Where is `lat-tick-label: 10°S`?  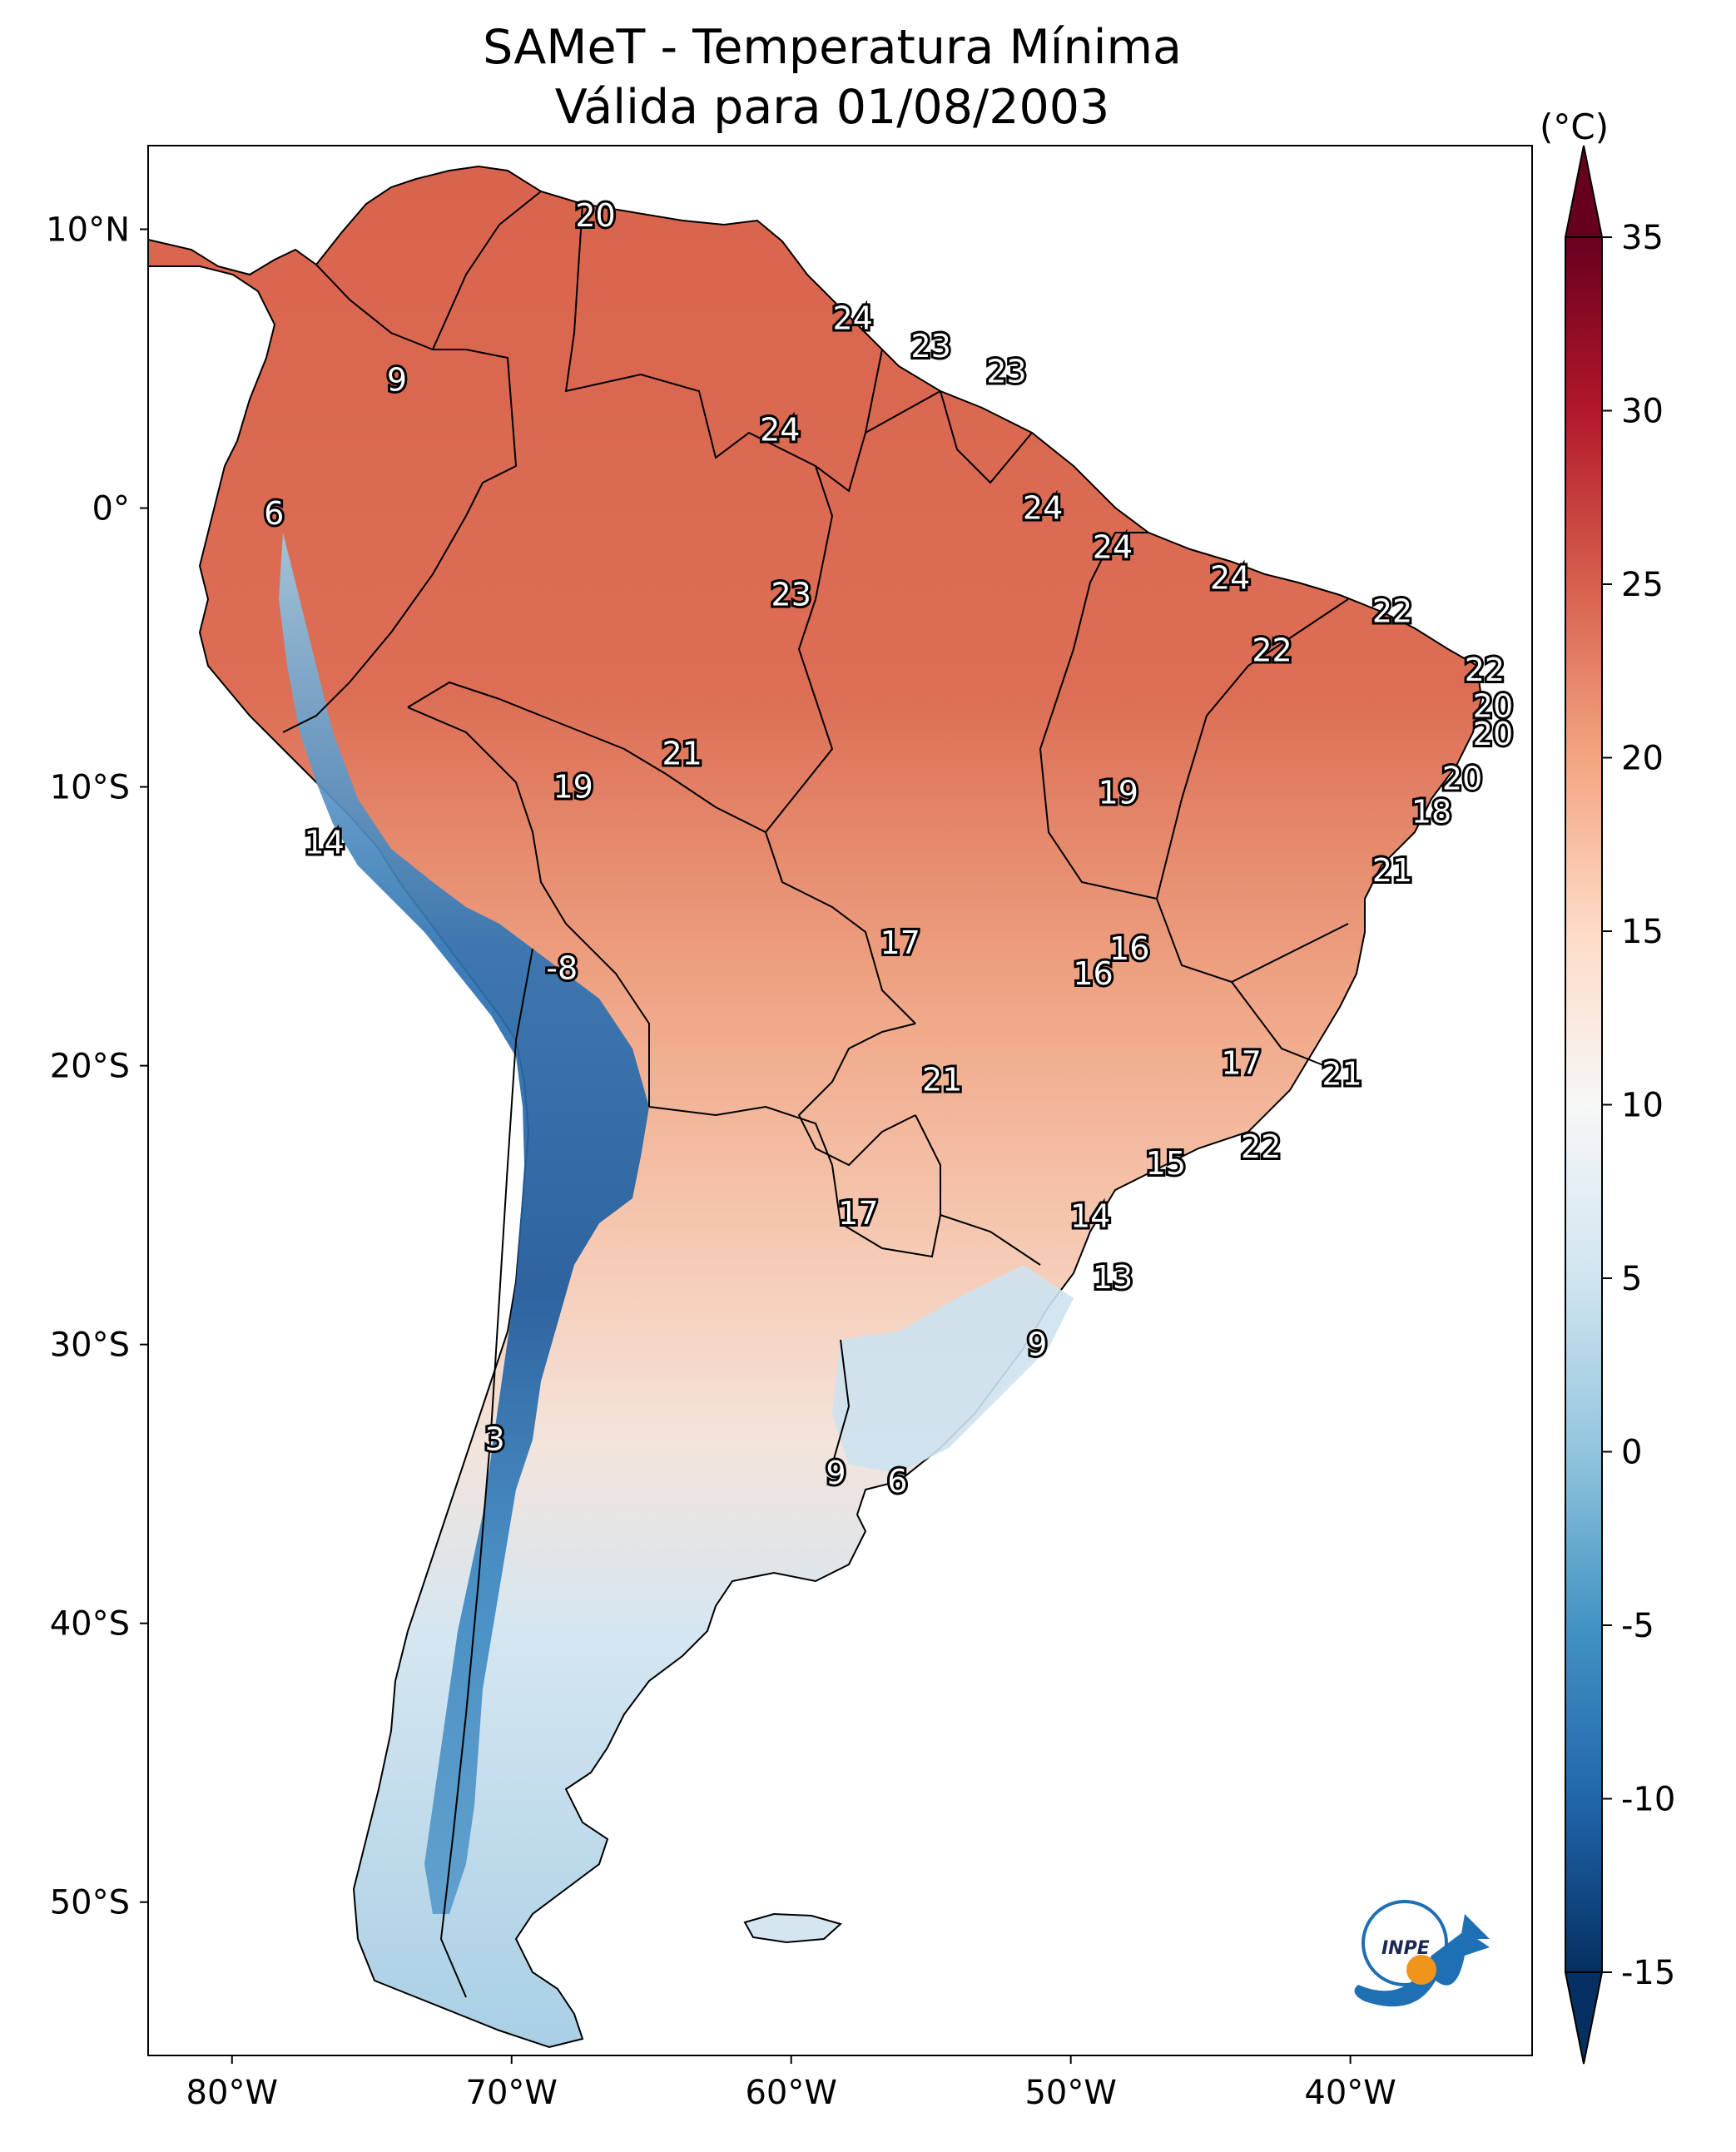
lat-tick-label: 10°S is located at coordinates (90, 788).